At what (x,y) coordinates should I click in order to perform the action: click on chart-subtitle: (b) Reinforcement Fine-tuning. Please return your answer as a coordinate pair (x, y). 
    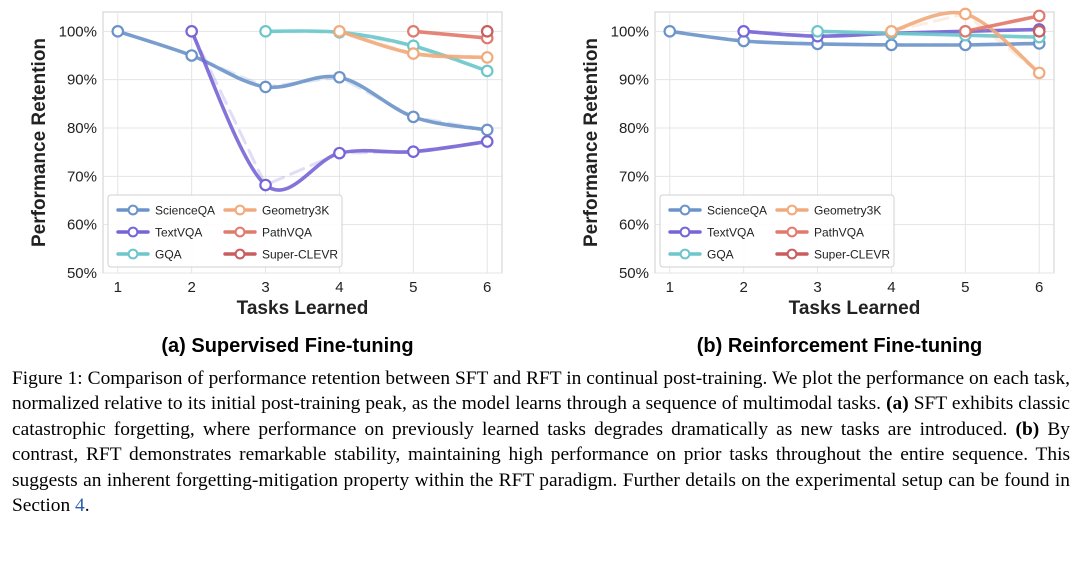
    Looking at the image, I should click on (840, 346).